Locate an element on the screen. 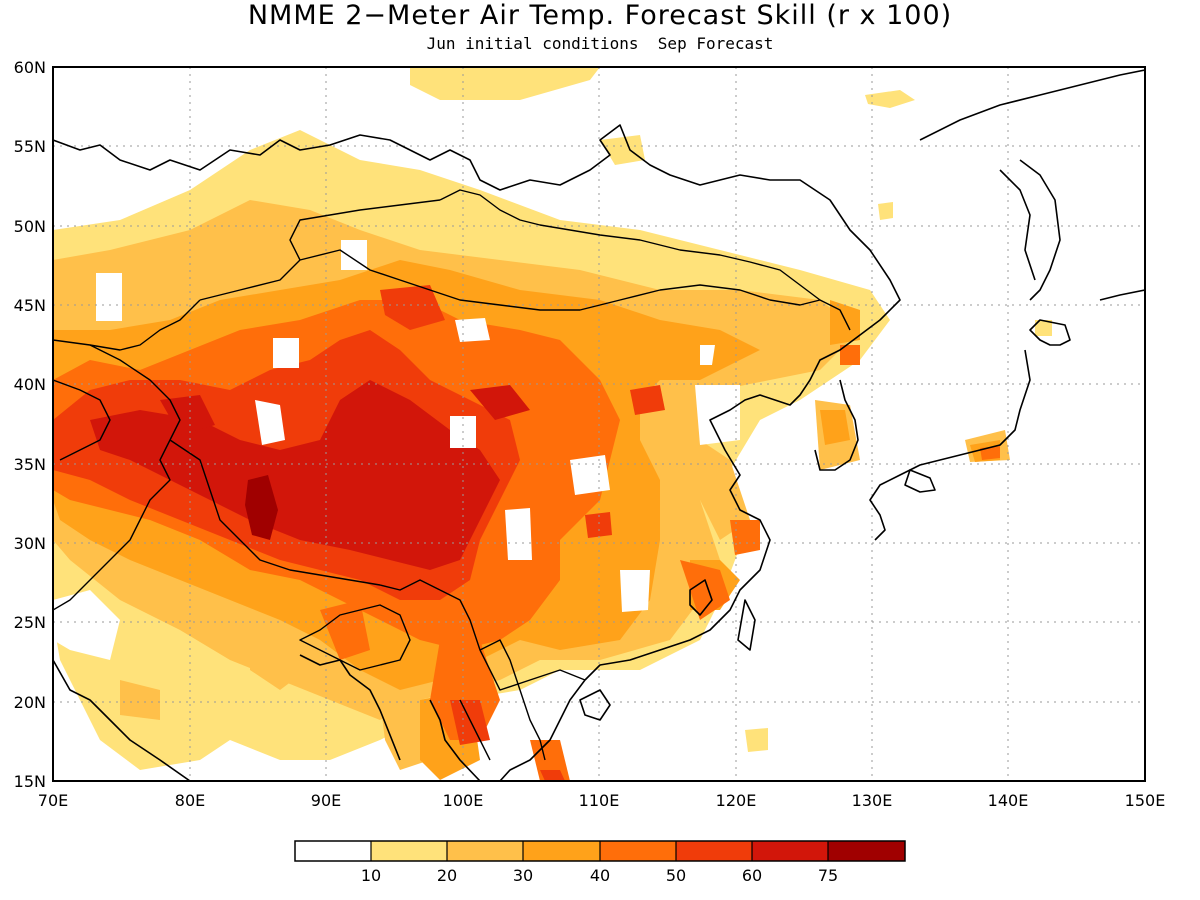 This screenshot has width=1200, height=900. lat-label: 60N is located at coordinates (30, 67).